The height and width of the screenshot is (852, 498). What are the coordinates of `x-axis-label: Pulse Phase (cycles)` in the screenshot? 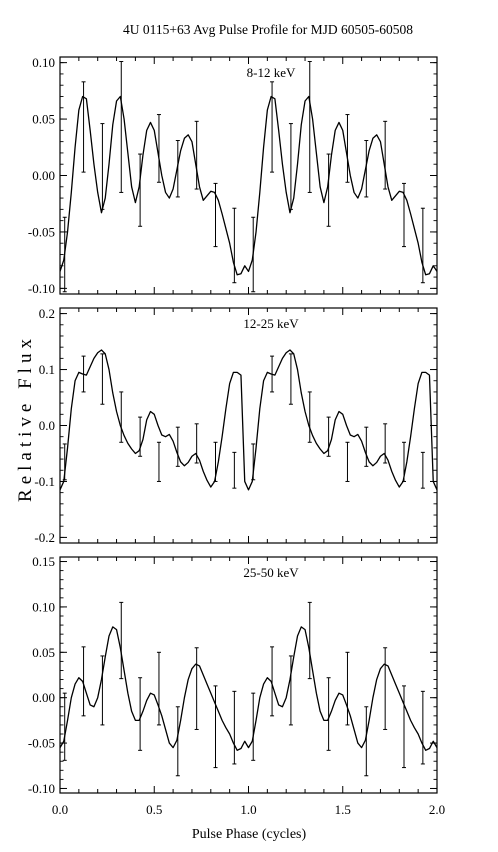 It's located at (249, 834).